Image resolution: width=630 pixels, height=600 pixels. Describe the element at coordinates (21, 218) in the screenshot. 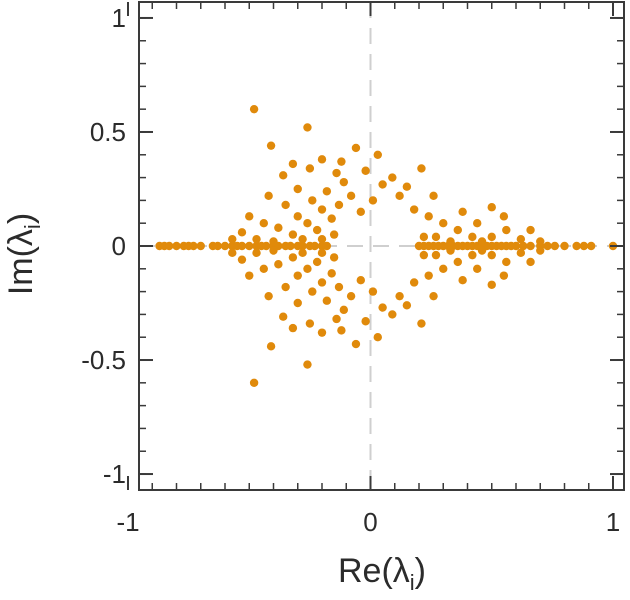

I see `y-axis-title-close: )` at that location.